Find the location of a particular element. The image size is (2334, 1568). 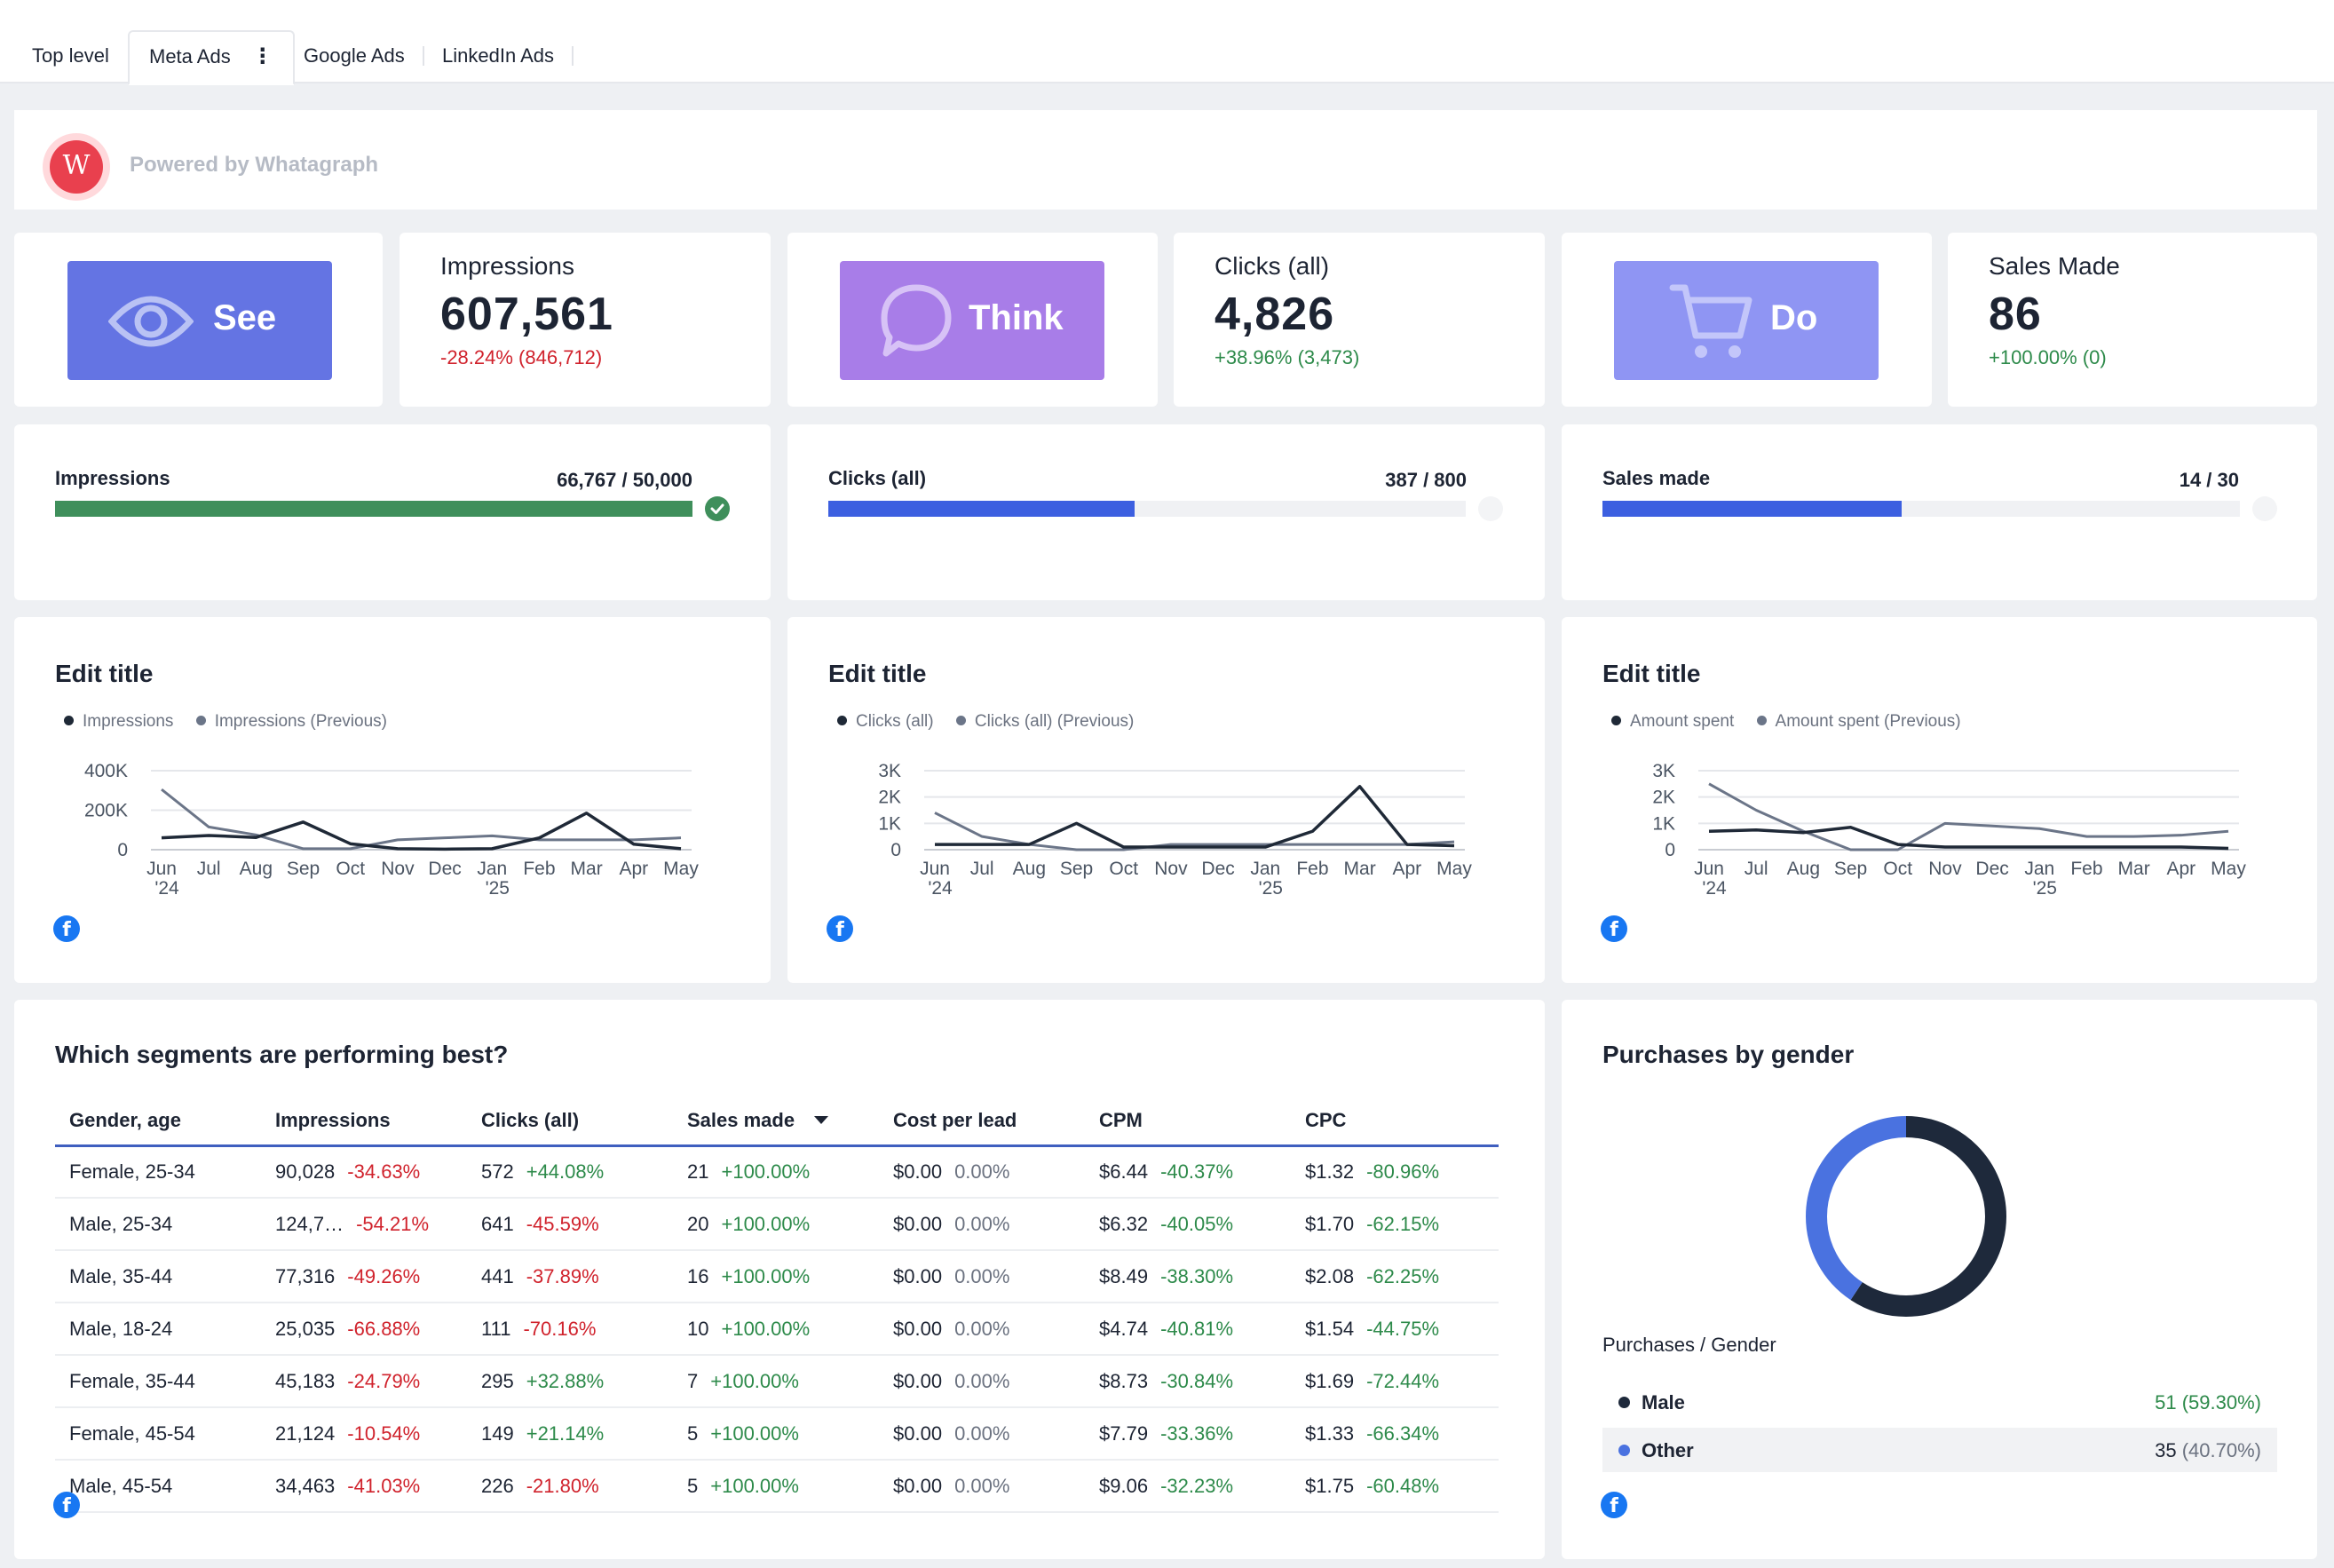

tab-meta-ads: Meta Ads ⋮ is located at coordinates (211, 57).